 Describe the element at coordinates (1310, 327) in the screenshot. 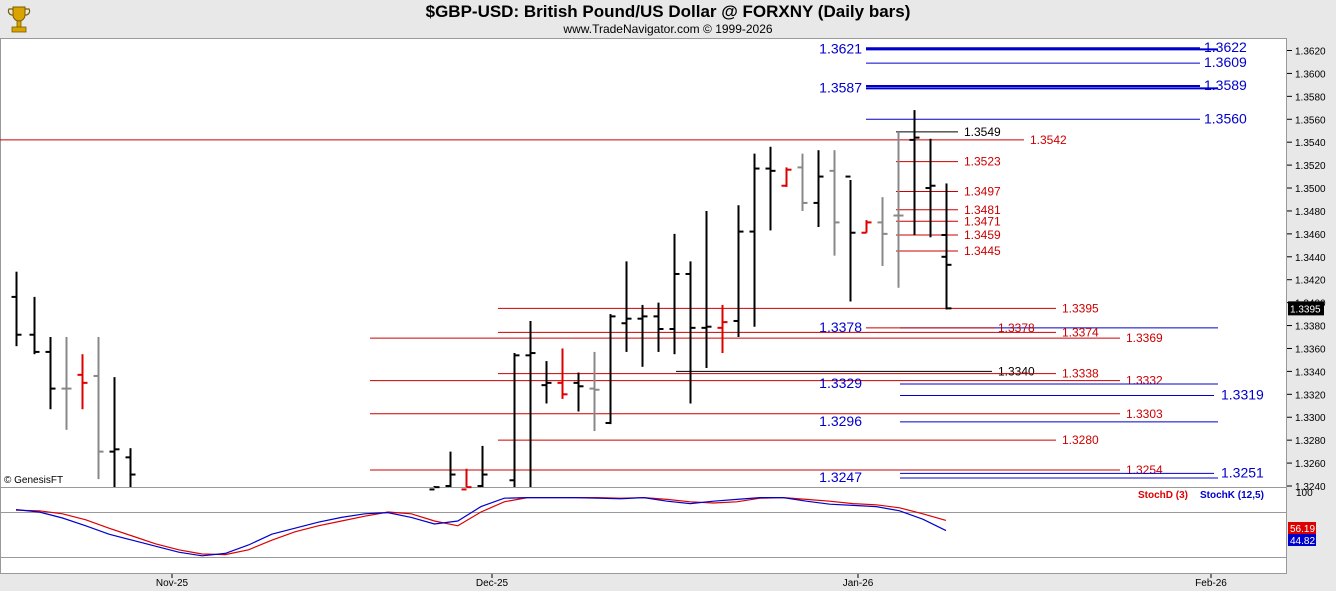

I see `y-tick-label: 1.3380` at that location.